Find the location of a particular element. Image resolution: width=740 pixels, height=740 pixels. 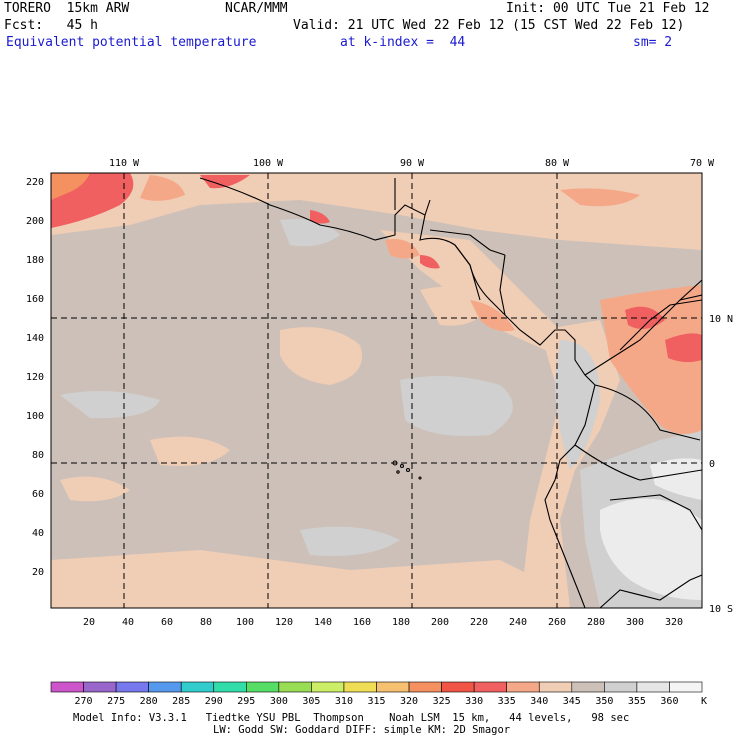

color-bar-label: 280 is located at coordinates (149, 701).